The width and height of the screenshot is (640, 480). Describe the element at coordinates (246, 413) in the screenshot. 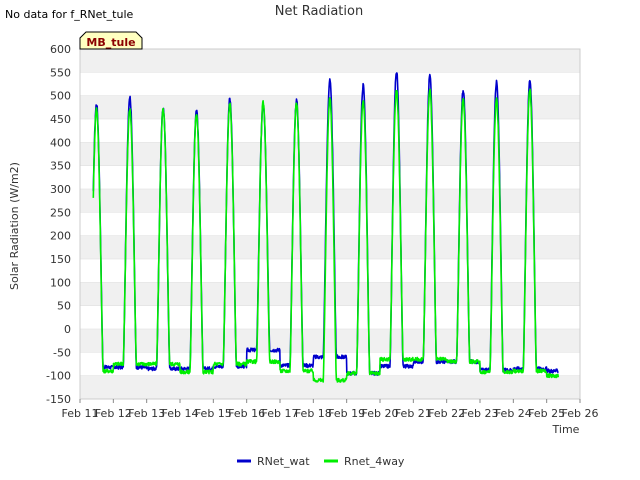

I see `x-tick-label: Feb 16` at that location.